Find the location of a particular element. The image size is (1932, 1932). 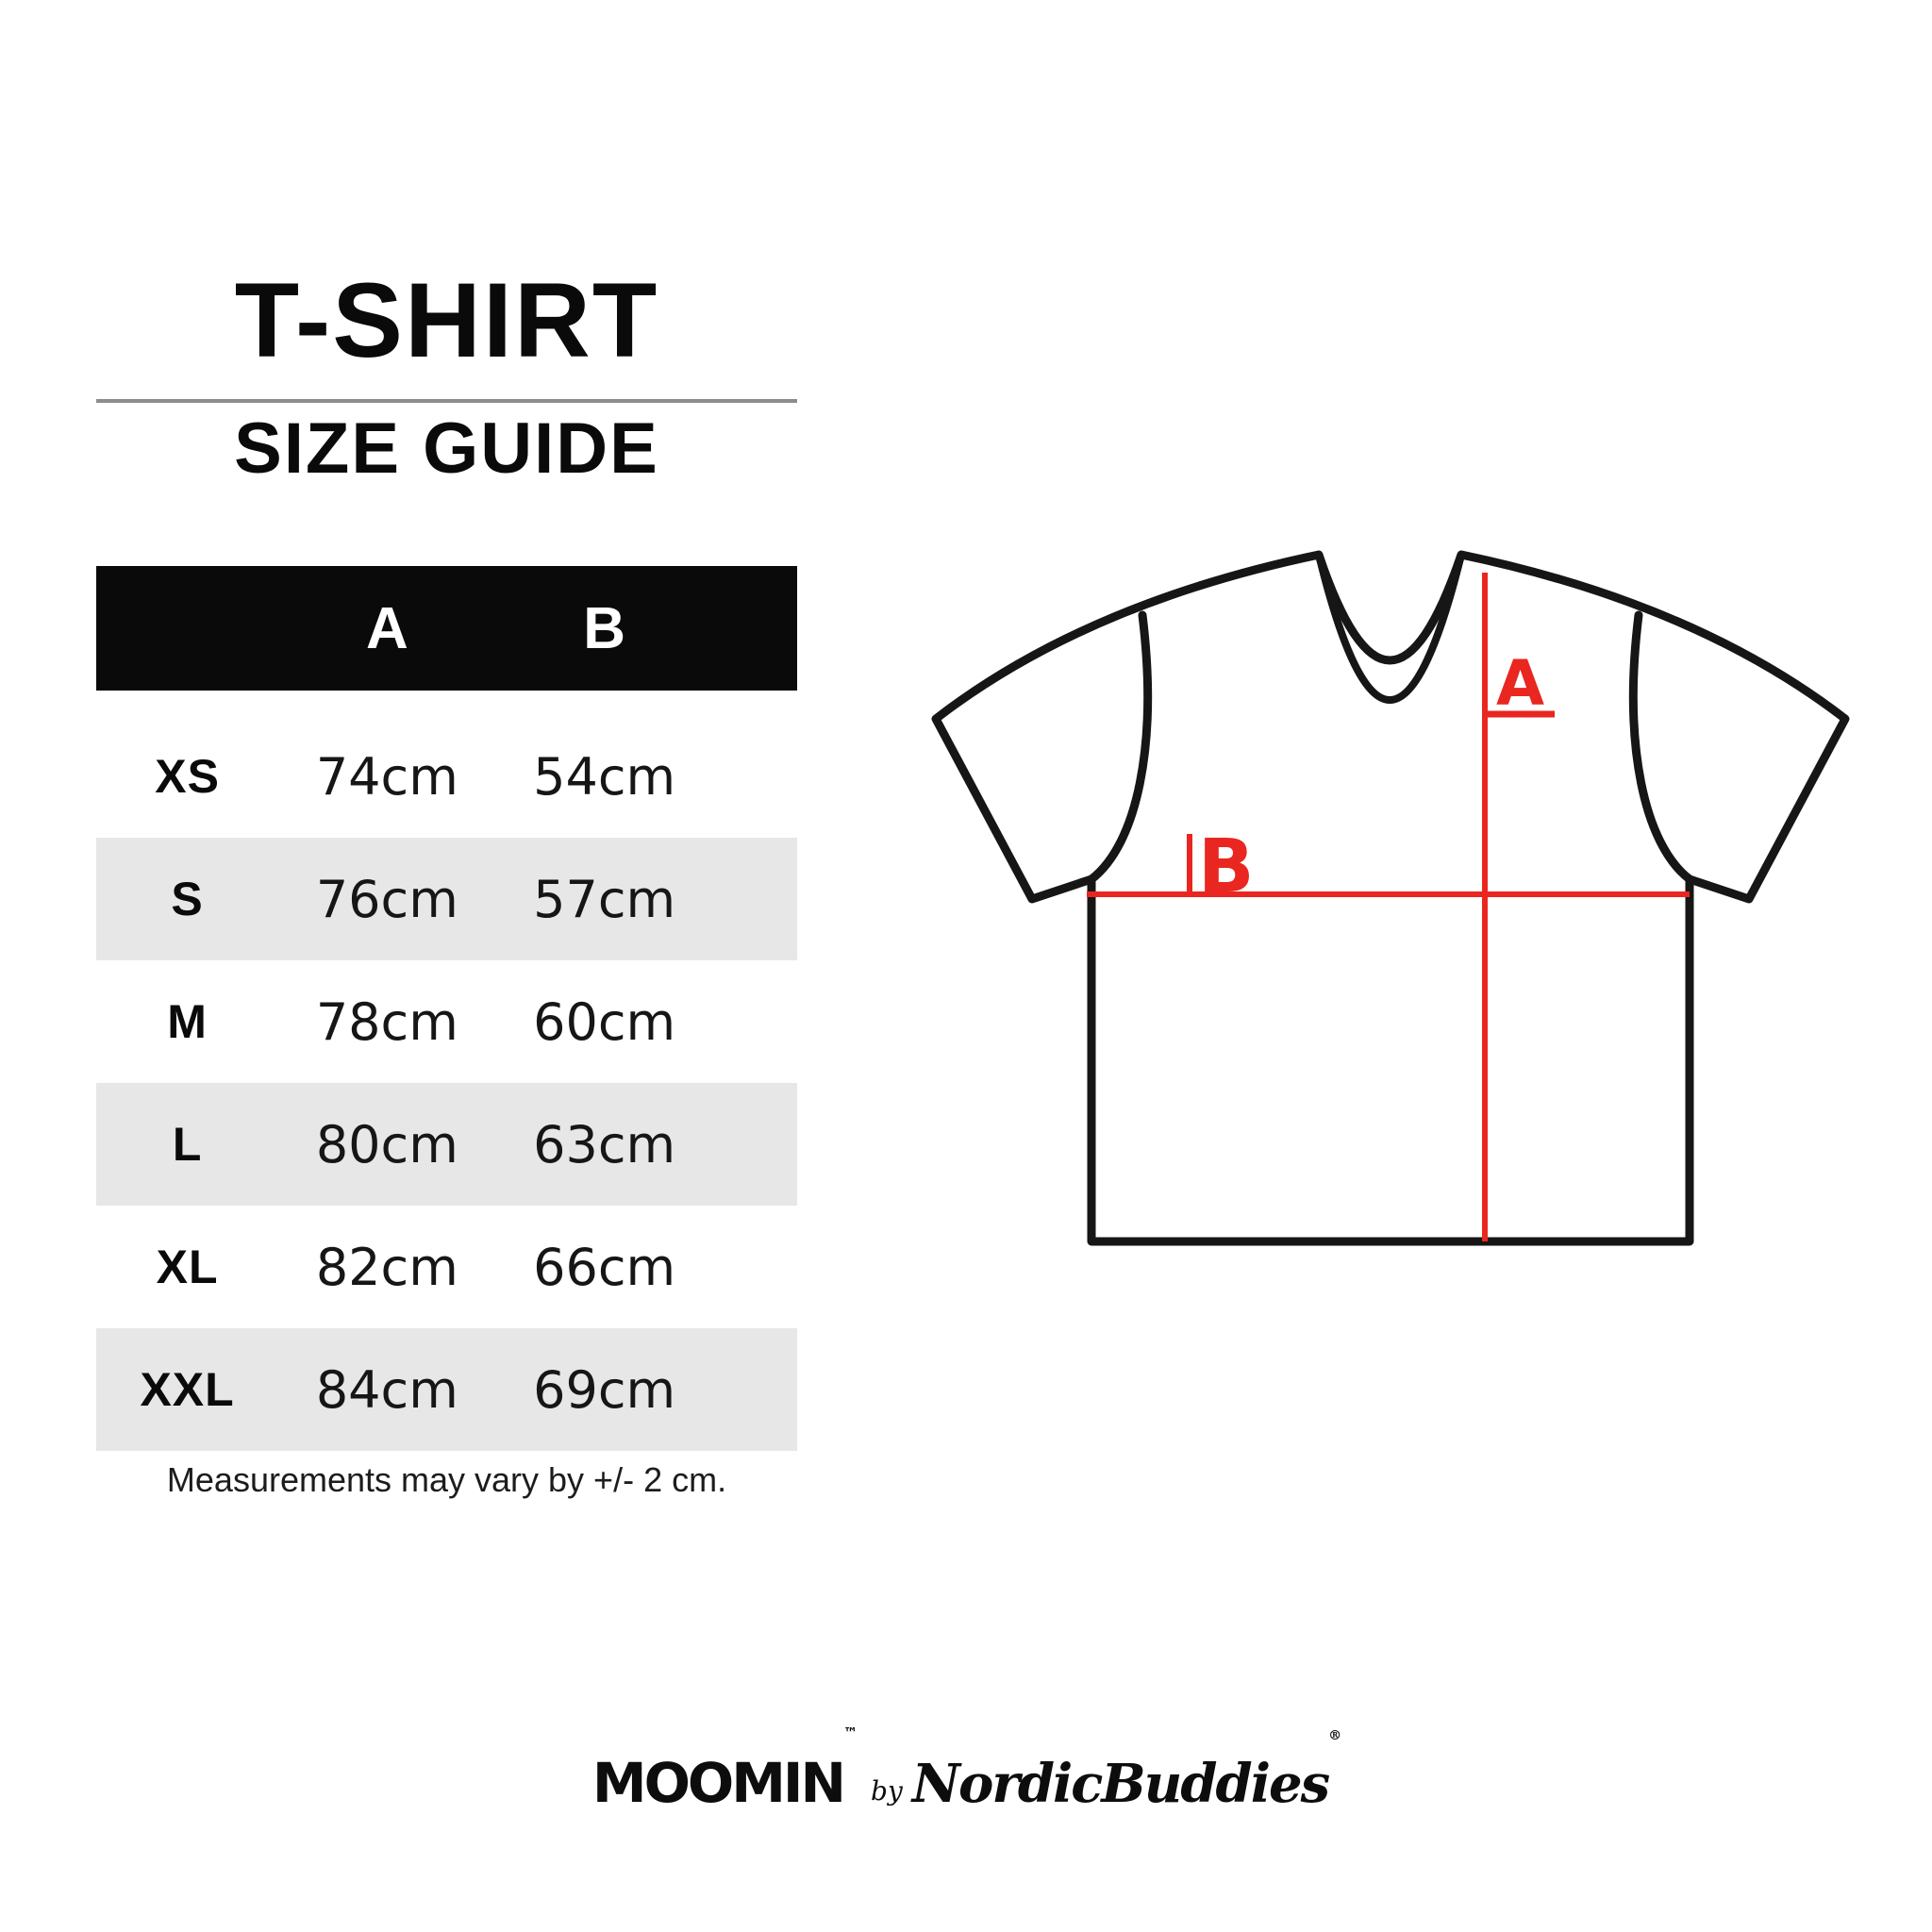

measurement-b-cell: 63cm is located at coordinates (605, 1144).